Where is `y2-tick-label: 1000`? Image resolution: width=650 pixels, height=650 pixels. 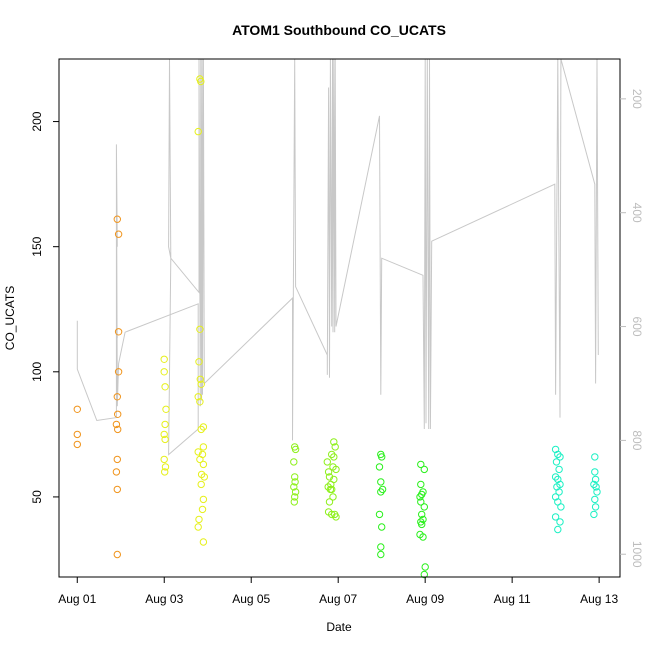 y2-tick-label: 1000 is located at coordinates (637, 554).